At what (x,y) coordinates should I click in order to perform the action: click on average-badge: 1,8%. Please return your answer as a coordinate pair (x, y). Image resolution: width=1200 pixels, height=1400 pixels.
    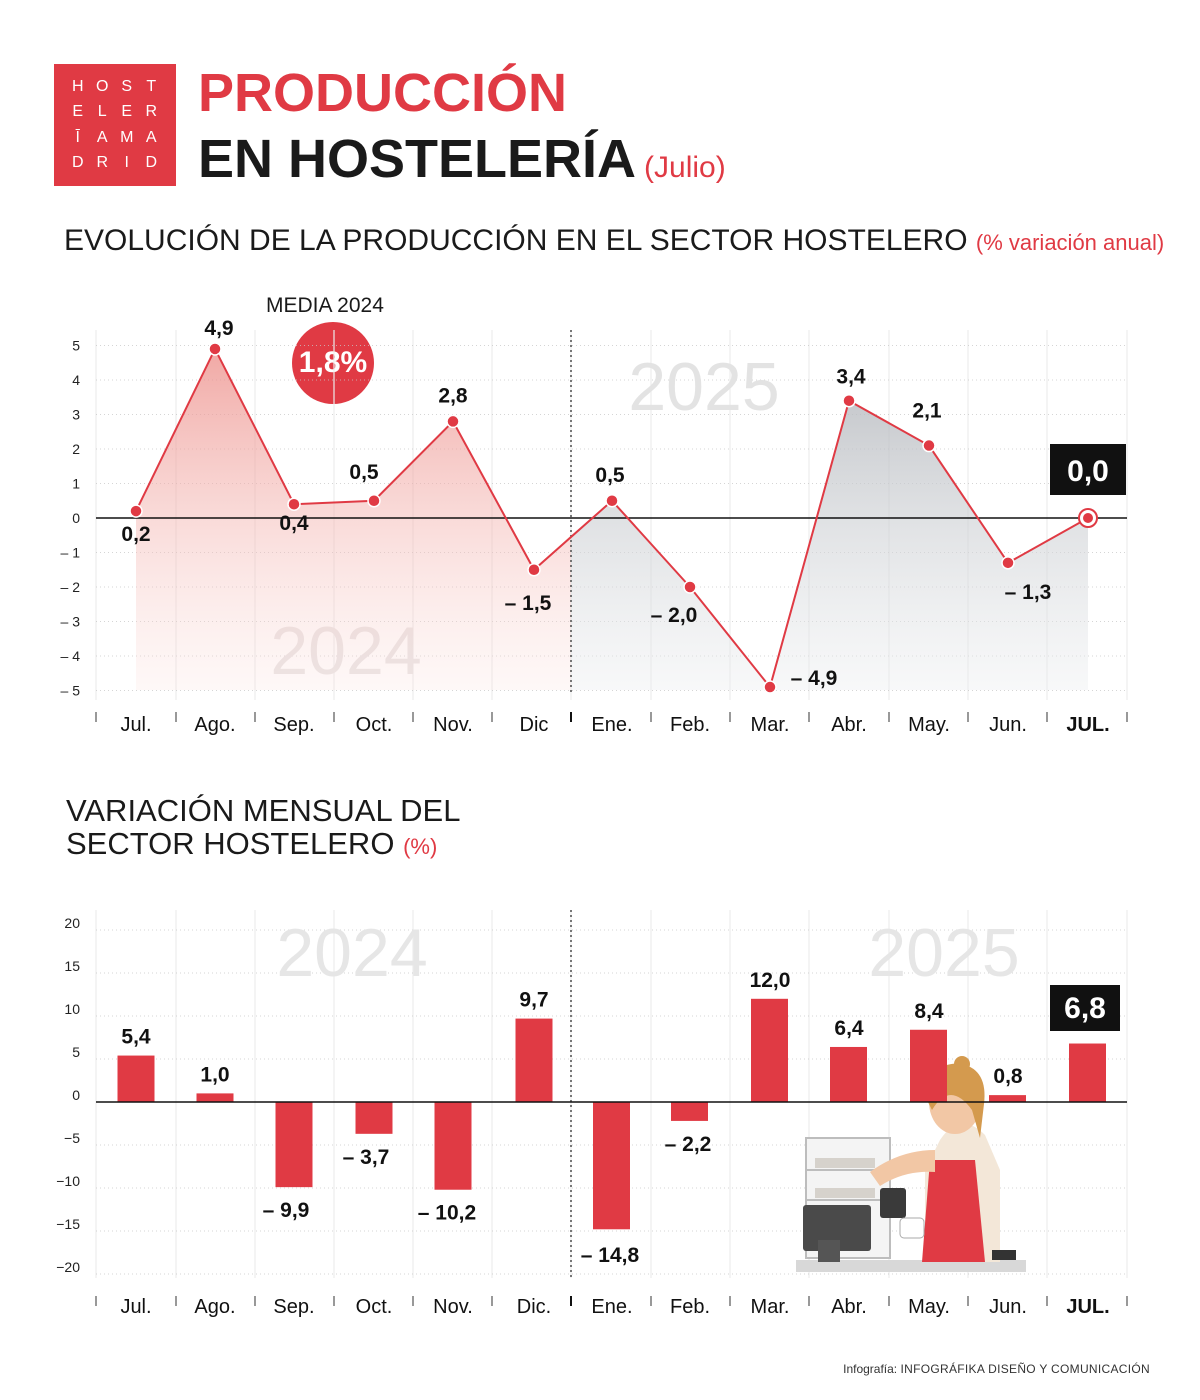
    Looking at the image, I should click on (333, 363).